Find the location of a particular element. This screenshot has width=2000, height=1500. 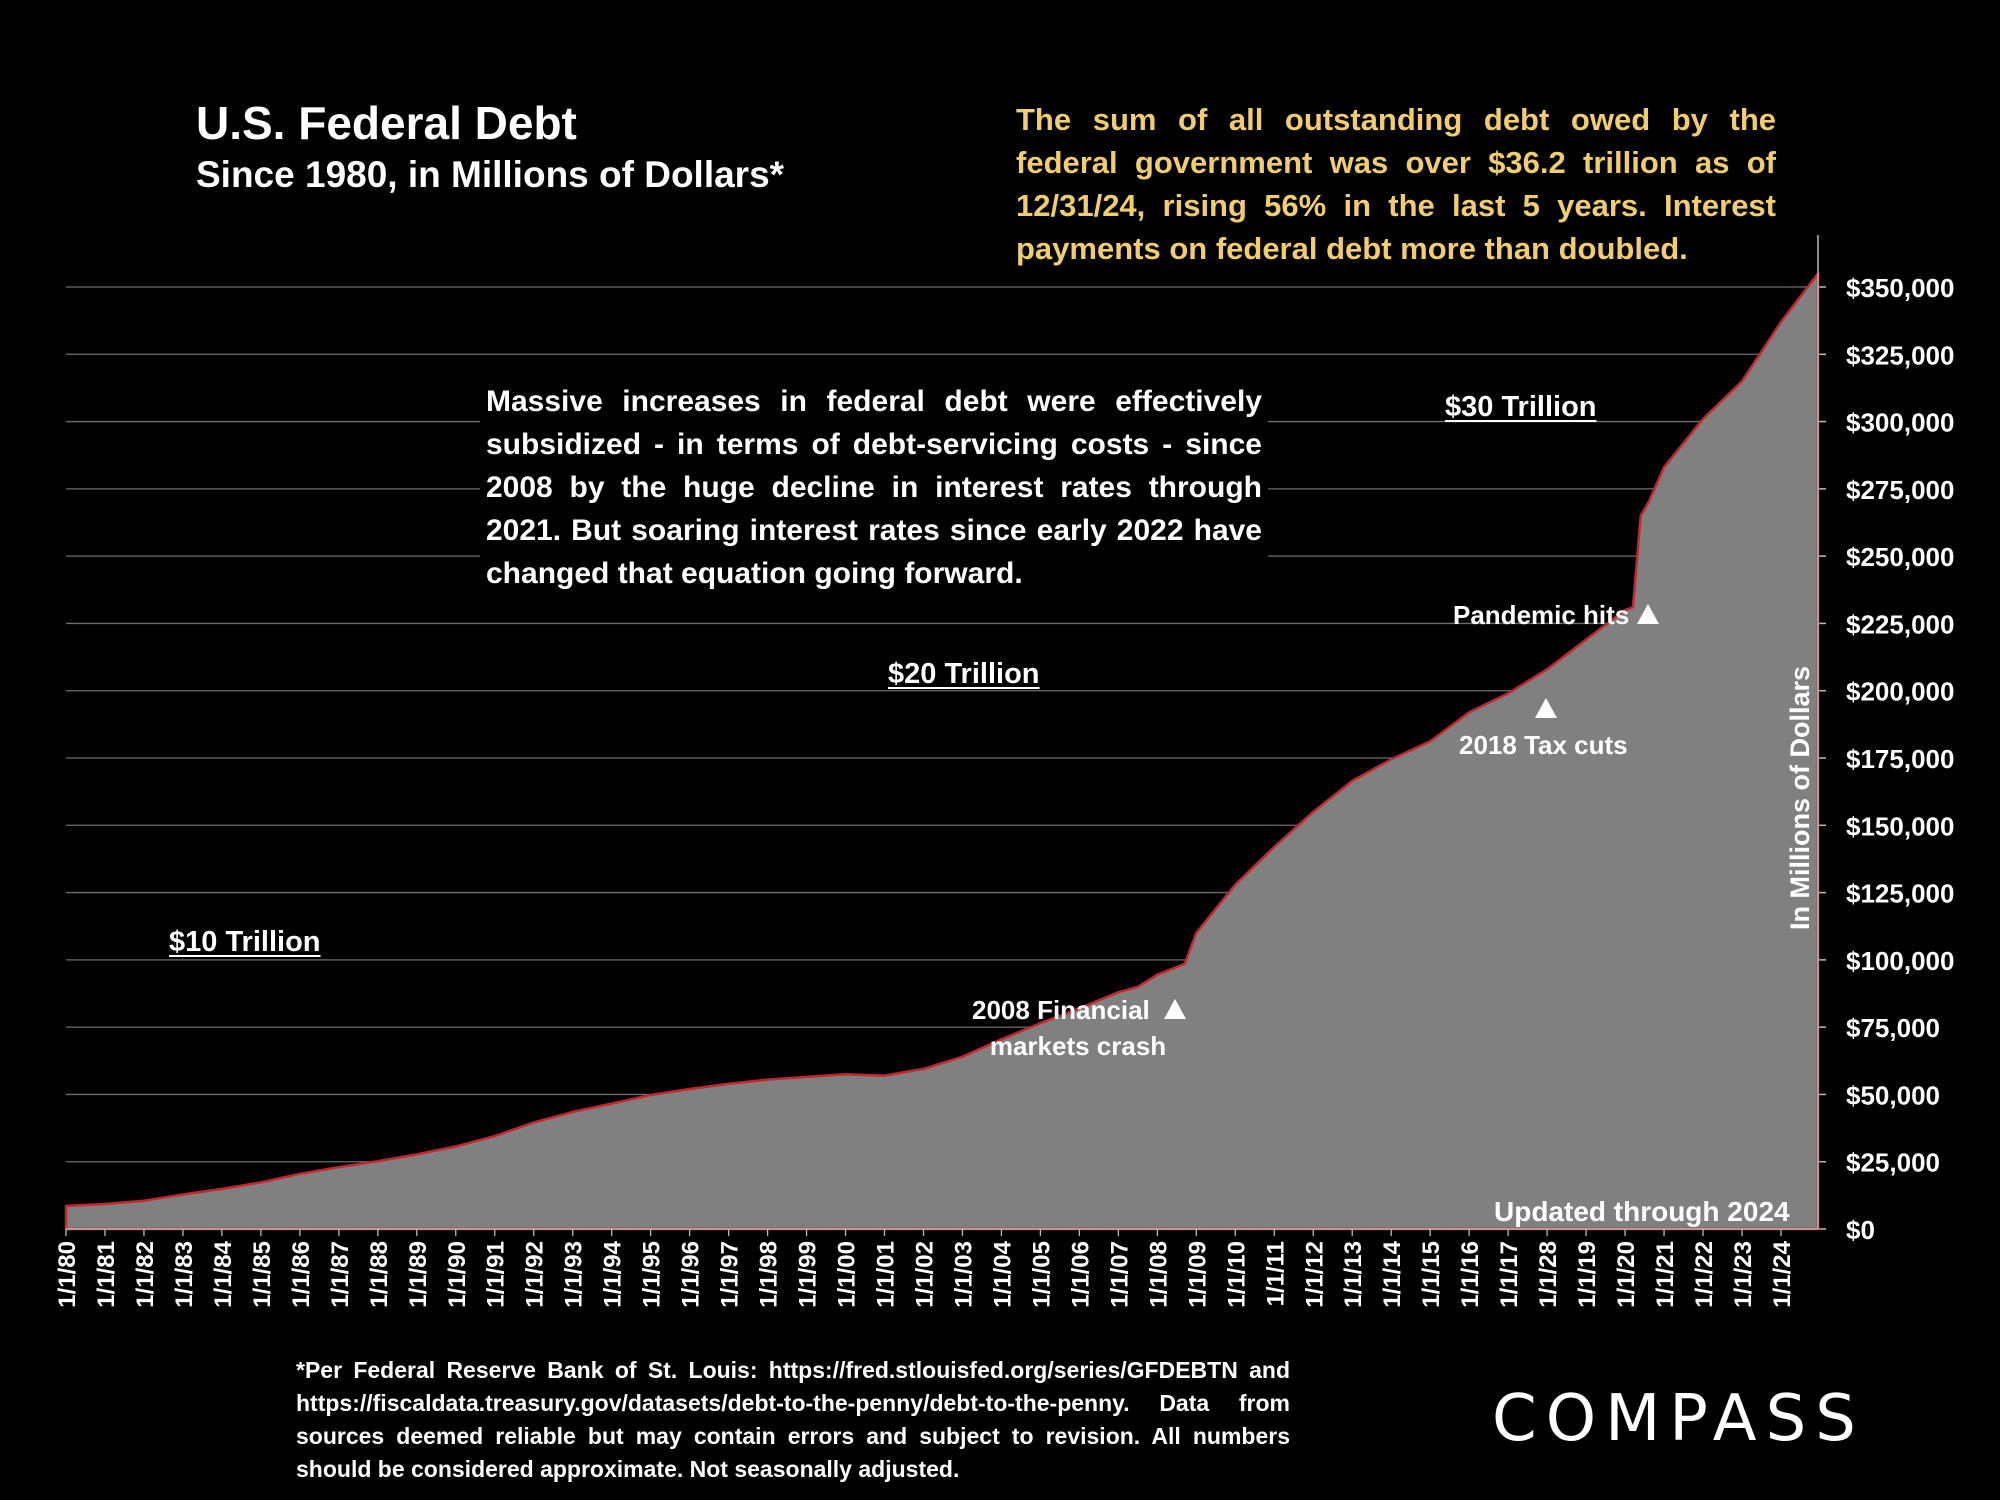

event-label-2008-crash-line1: 2008 Financial is located at coordinates (1061, 1010).